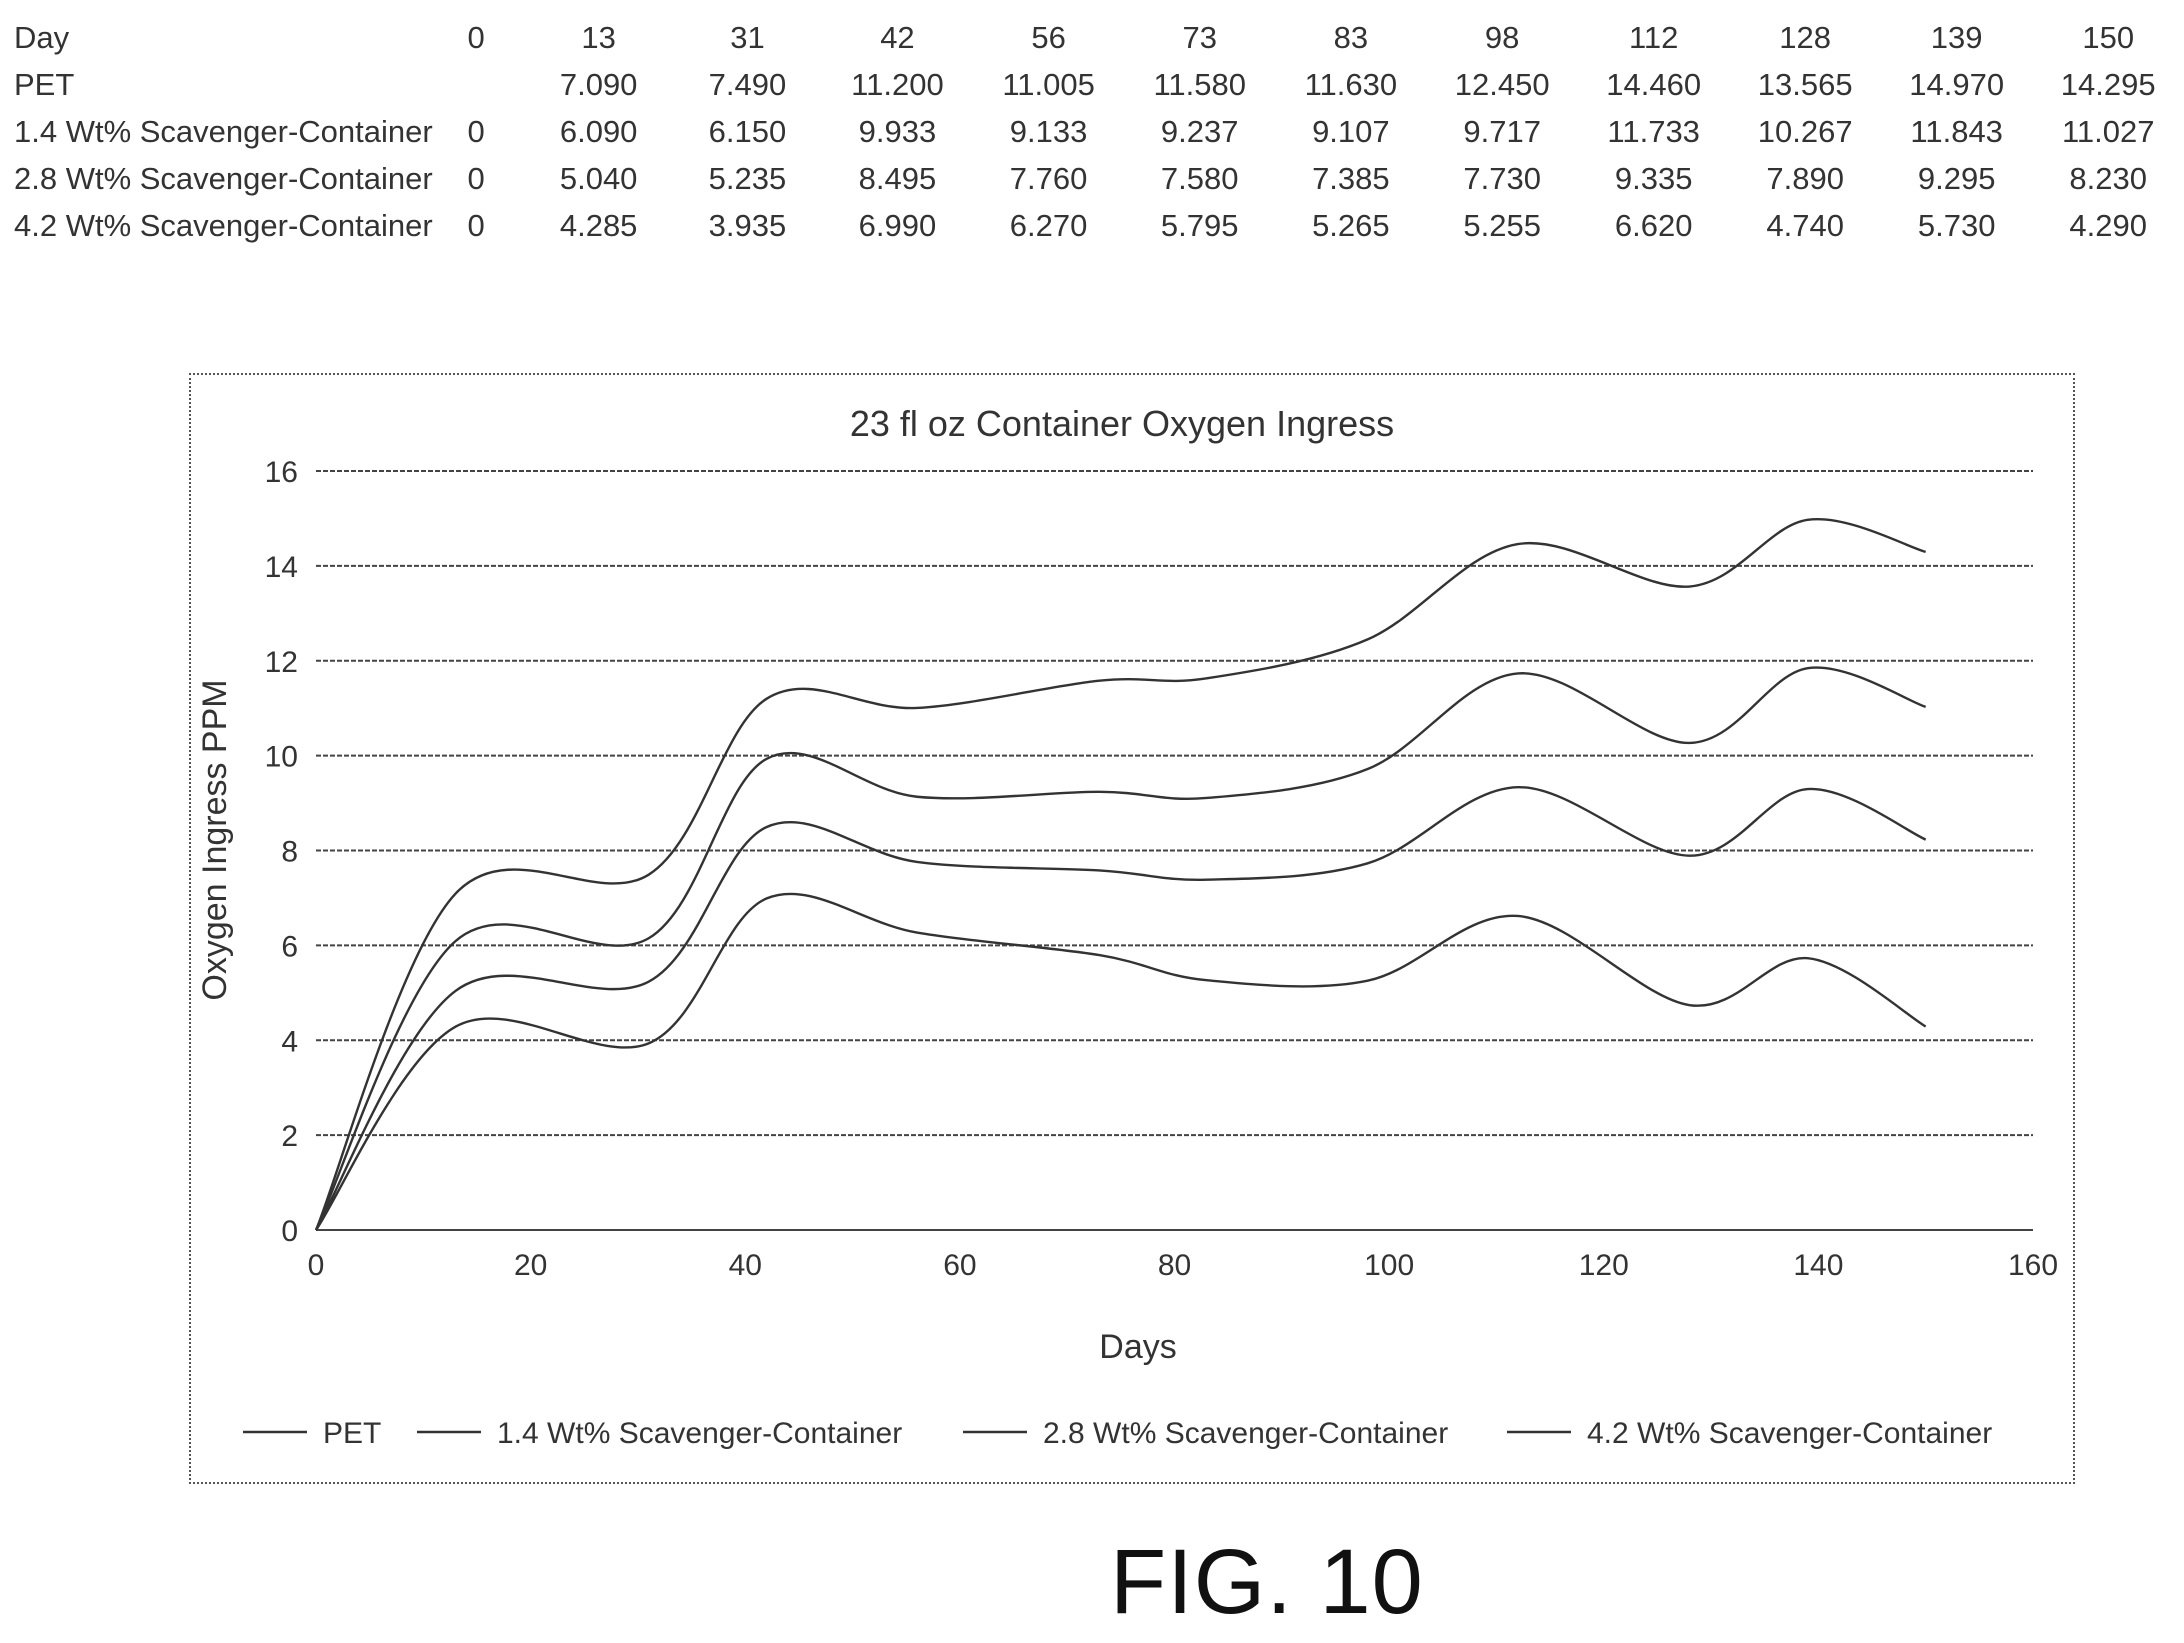  I want to click on y-tick-label: 6, so click(289, 946).